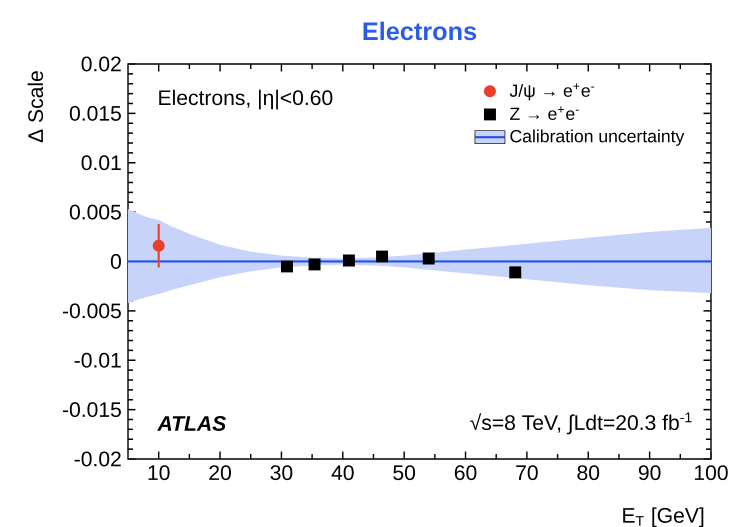  What do you see at coordinates (220, 472) in the screenshot?
I see `x-tick-label: 20` at bounding box center [220, 472].